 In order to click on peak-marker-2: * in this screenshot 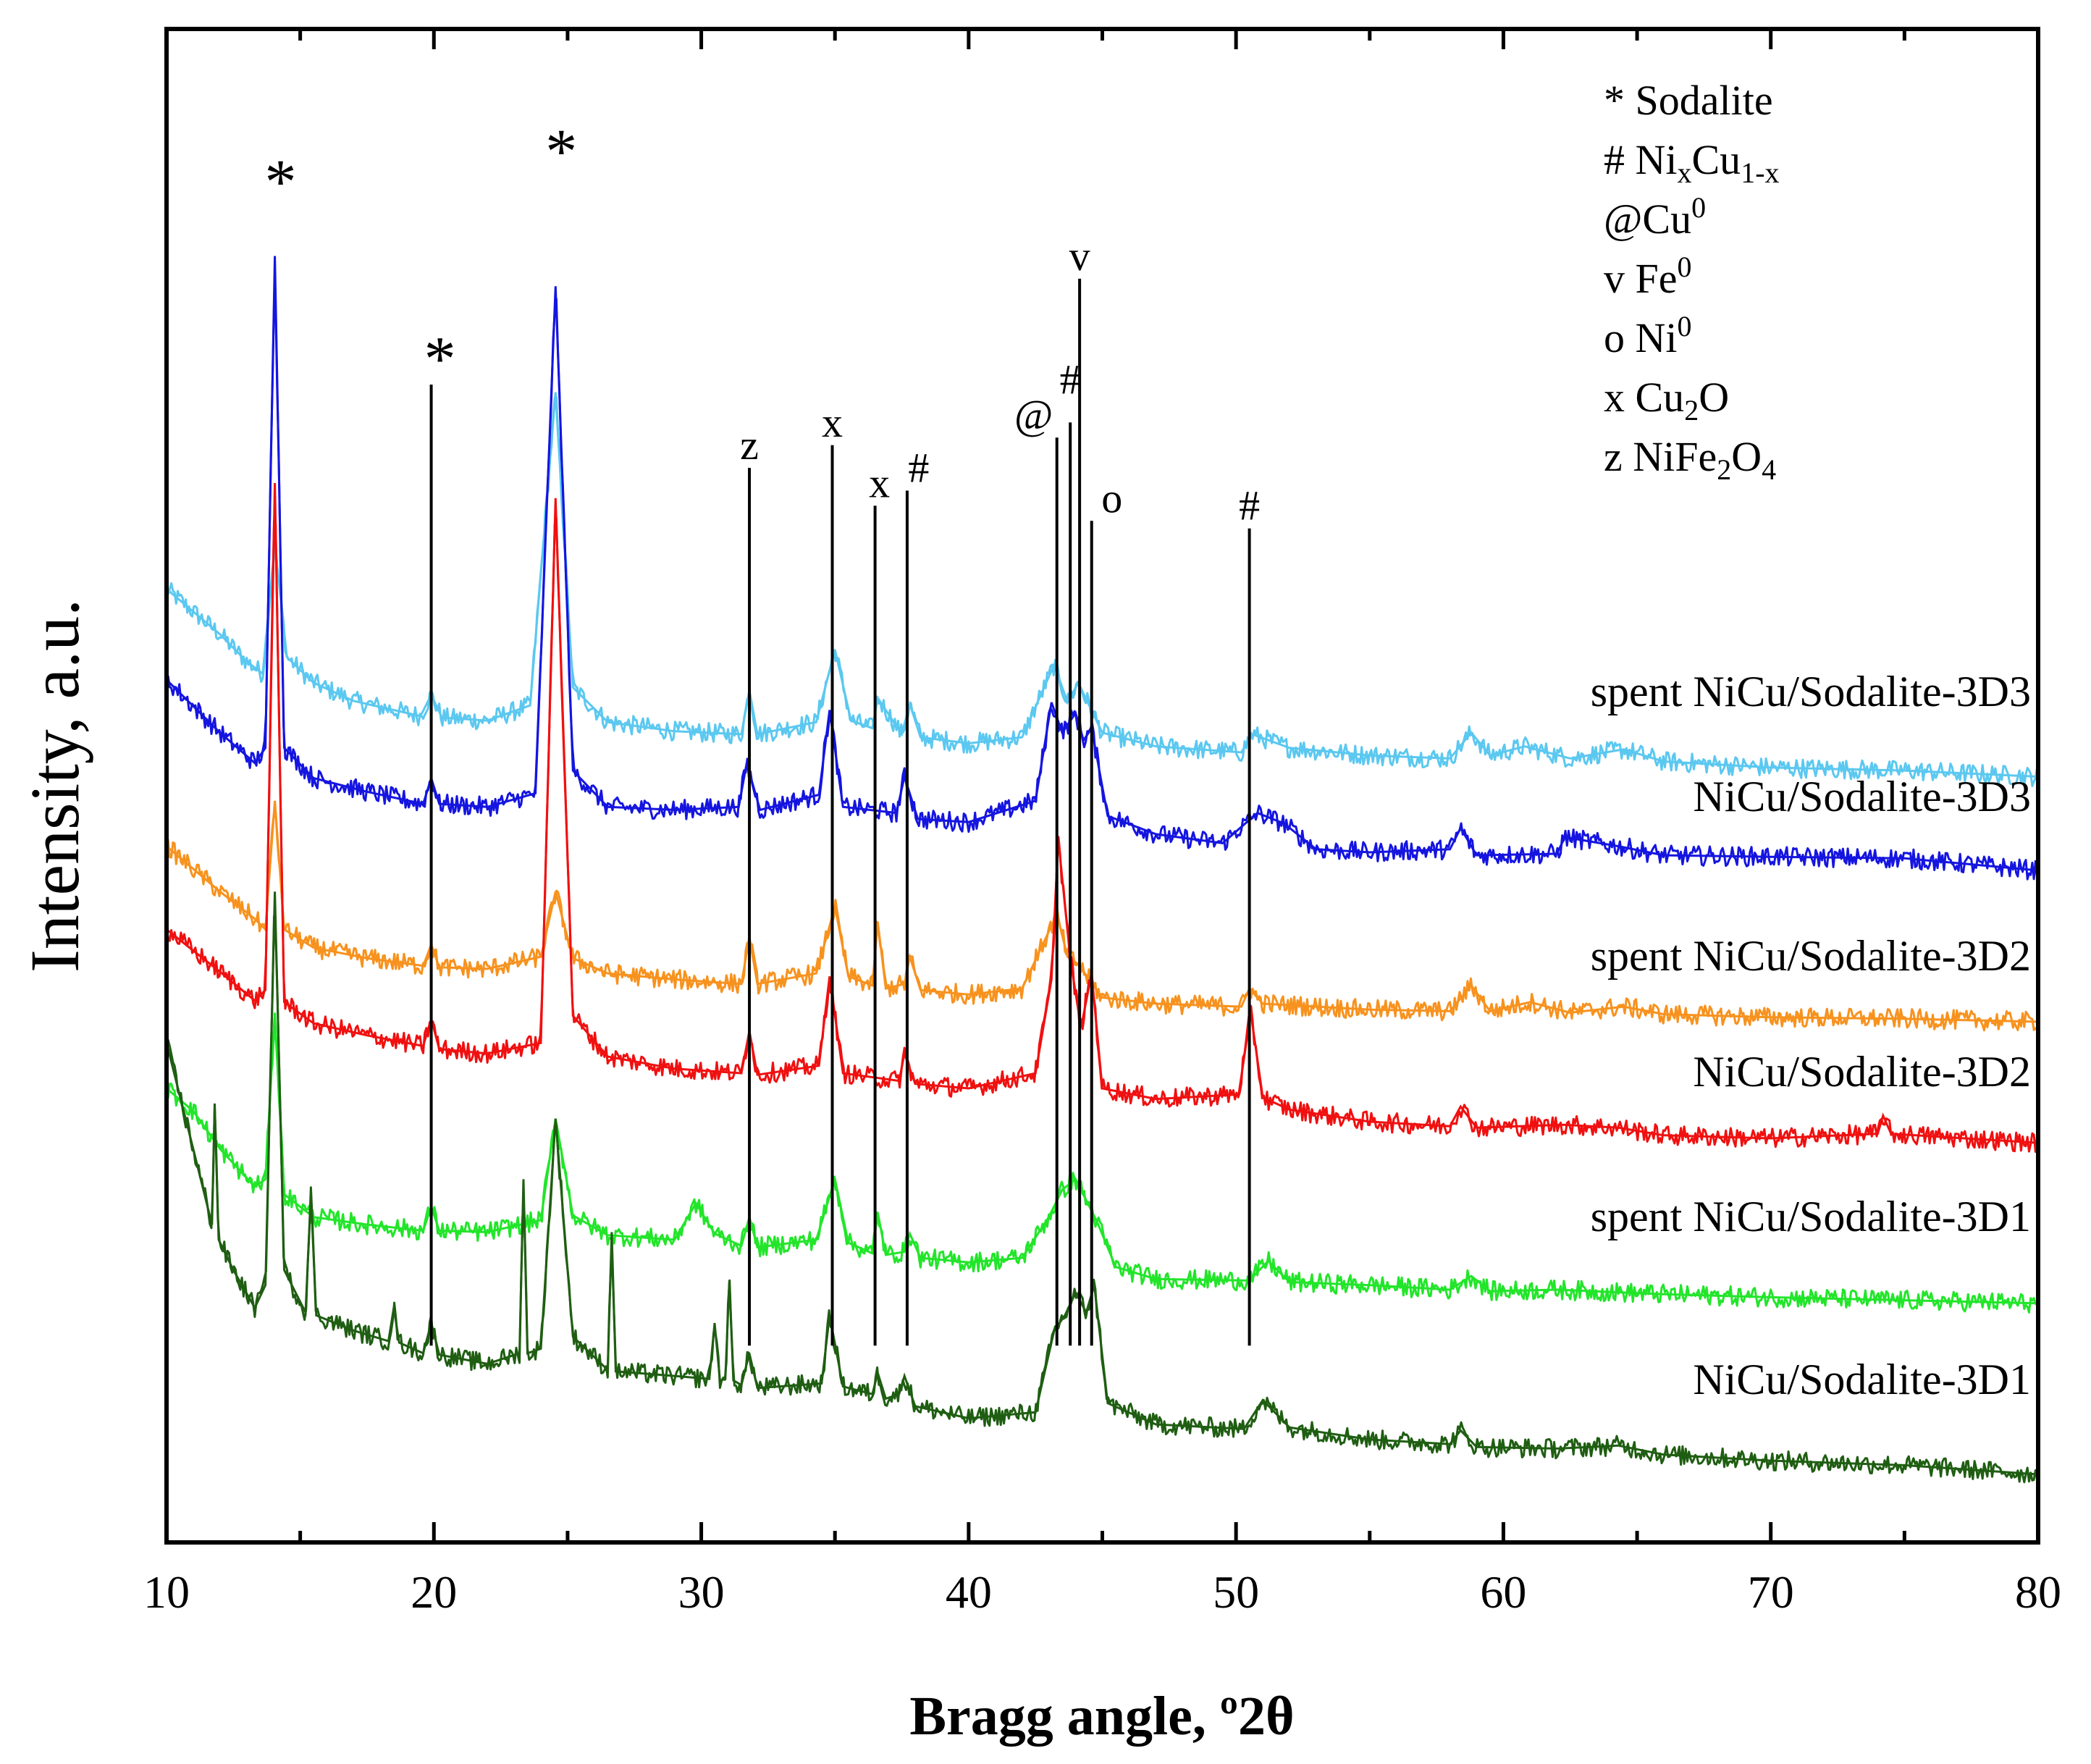, I will do `click(561, 152)`.